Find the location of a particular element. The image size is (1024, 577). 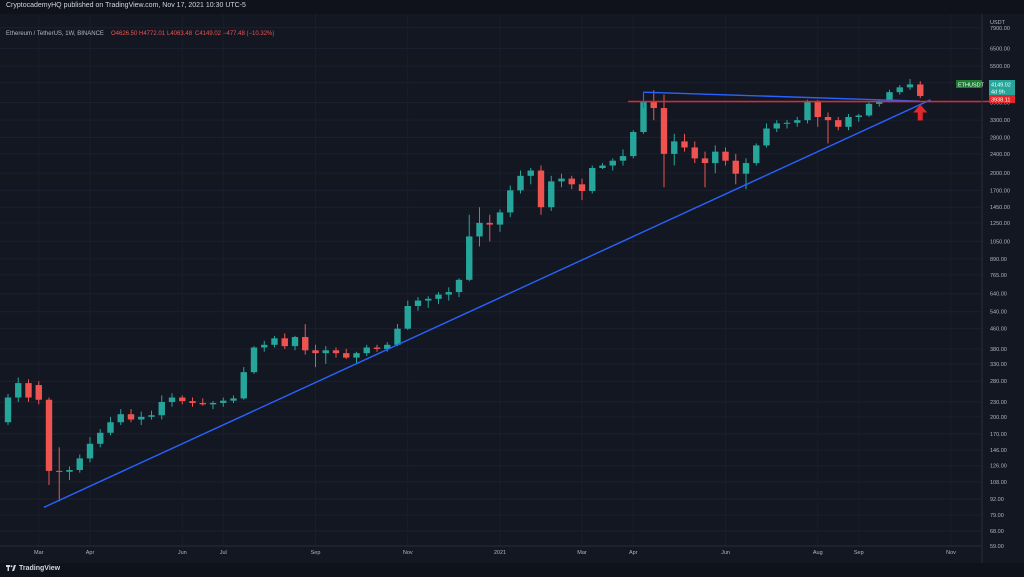

low-value: L4063.48 is located at coordinates (180, 34).